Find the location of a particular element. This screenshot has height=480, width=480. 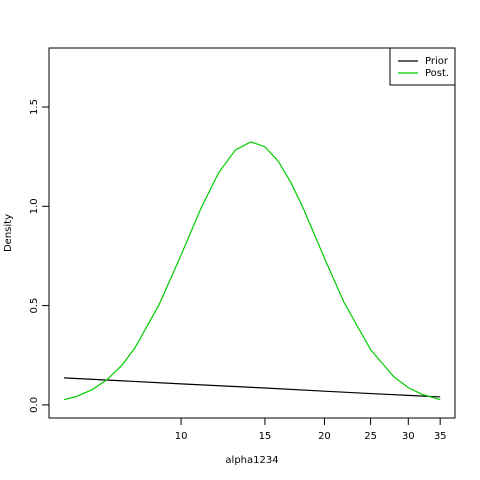

legend-box is located at coordinates (422, 66).